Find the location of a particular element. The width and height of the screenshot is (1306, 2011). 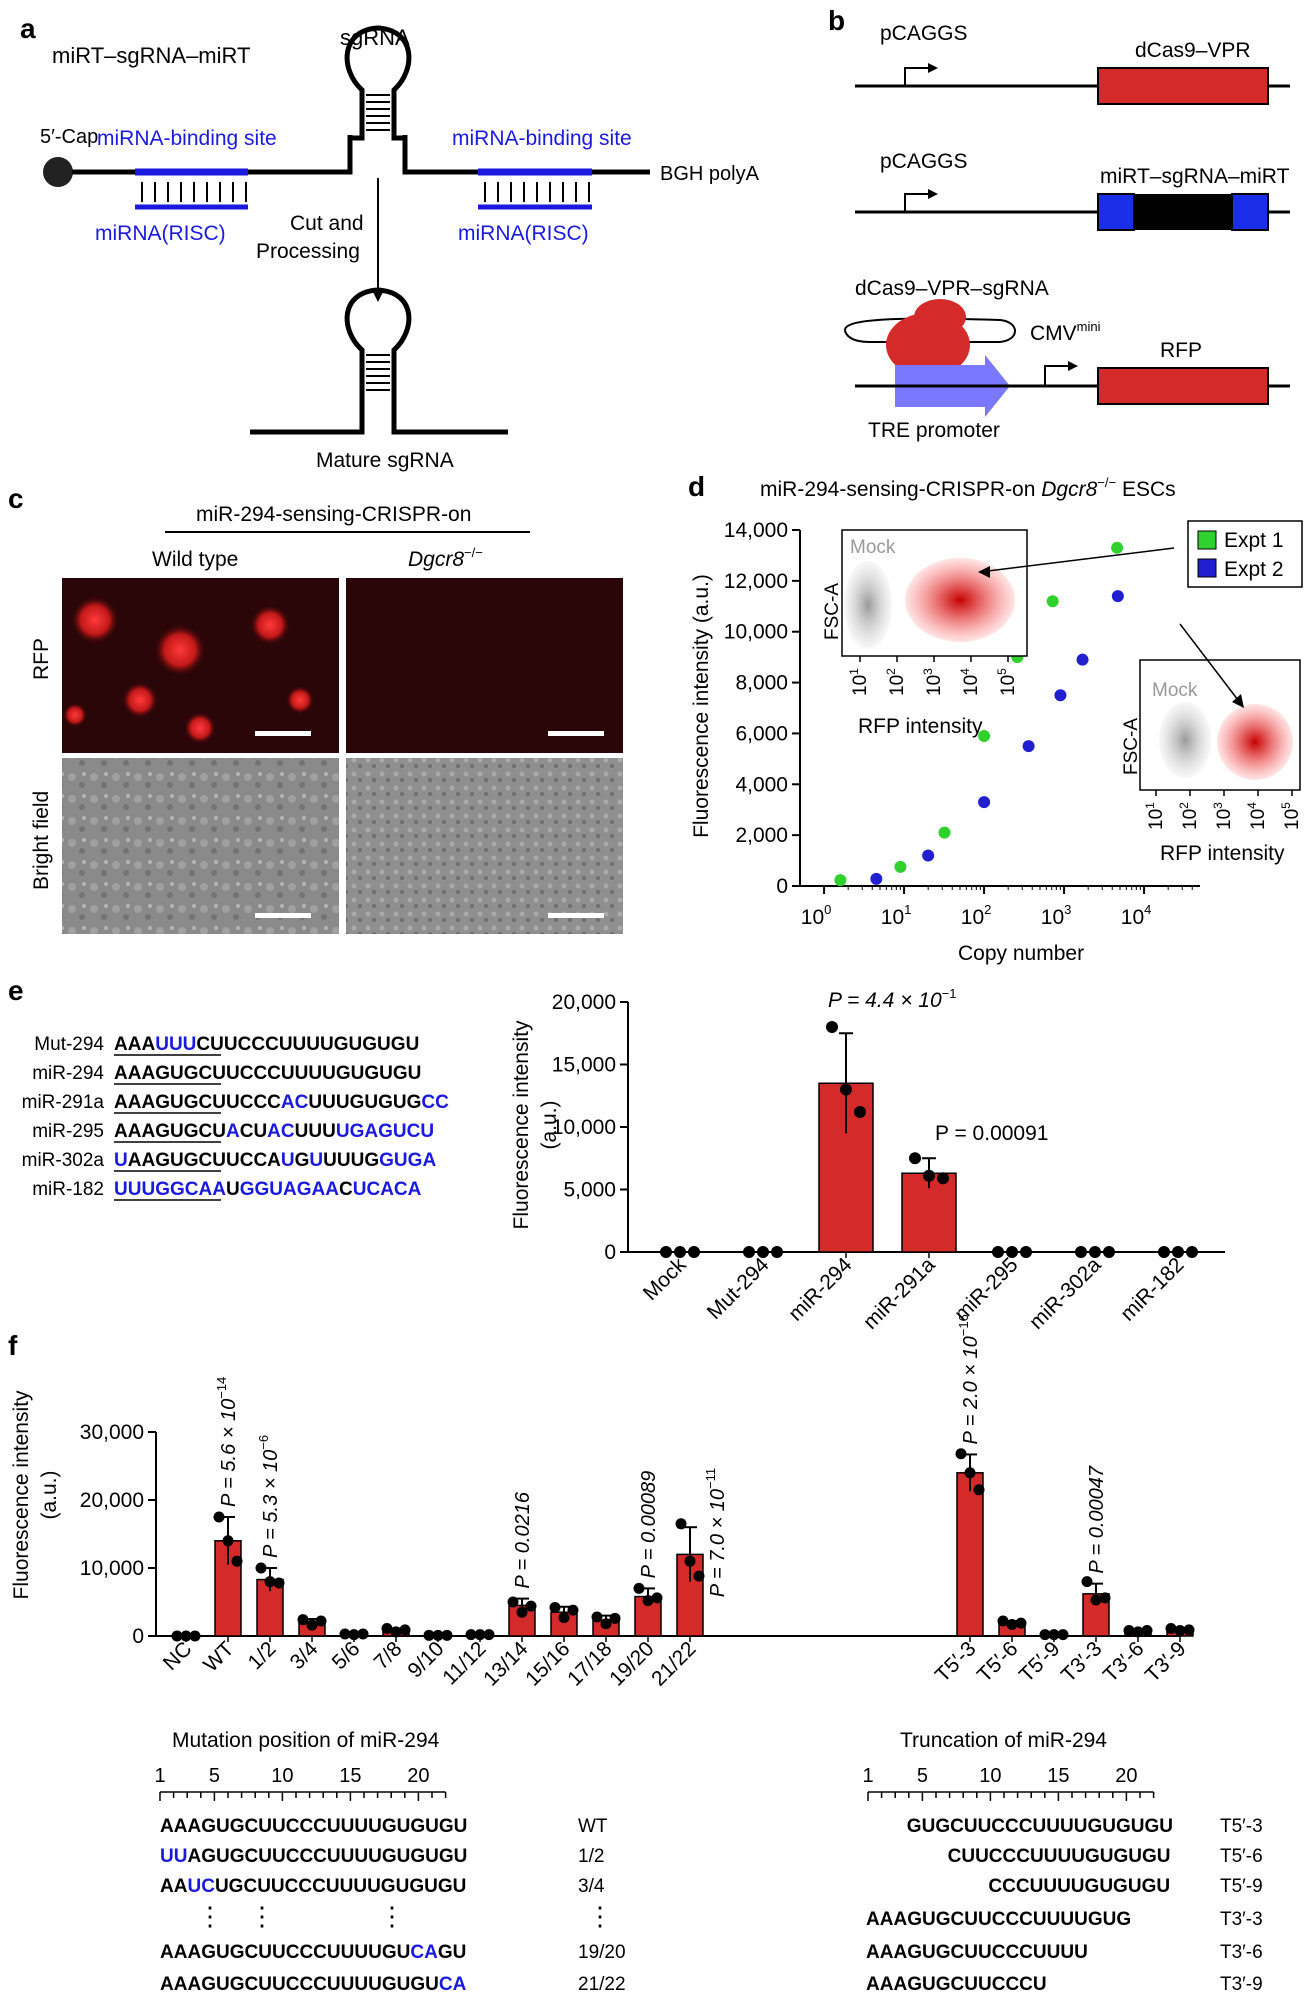

d-ytick-label: 4,000 is located at coordinates (761, 784).